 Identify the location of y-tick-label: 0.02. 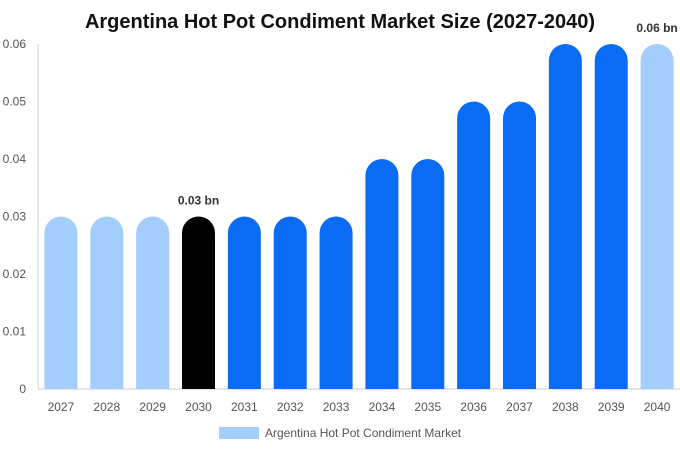
(15, 274).